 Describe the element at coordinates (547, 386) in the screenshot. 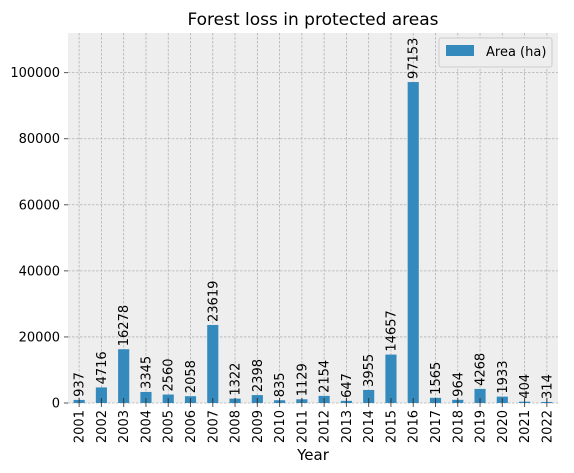

I see `data-label-2022: 314` at that location.